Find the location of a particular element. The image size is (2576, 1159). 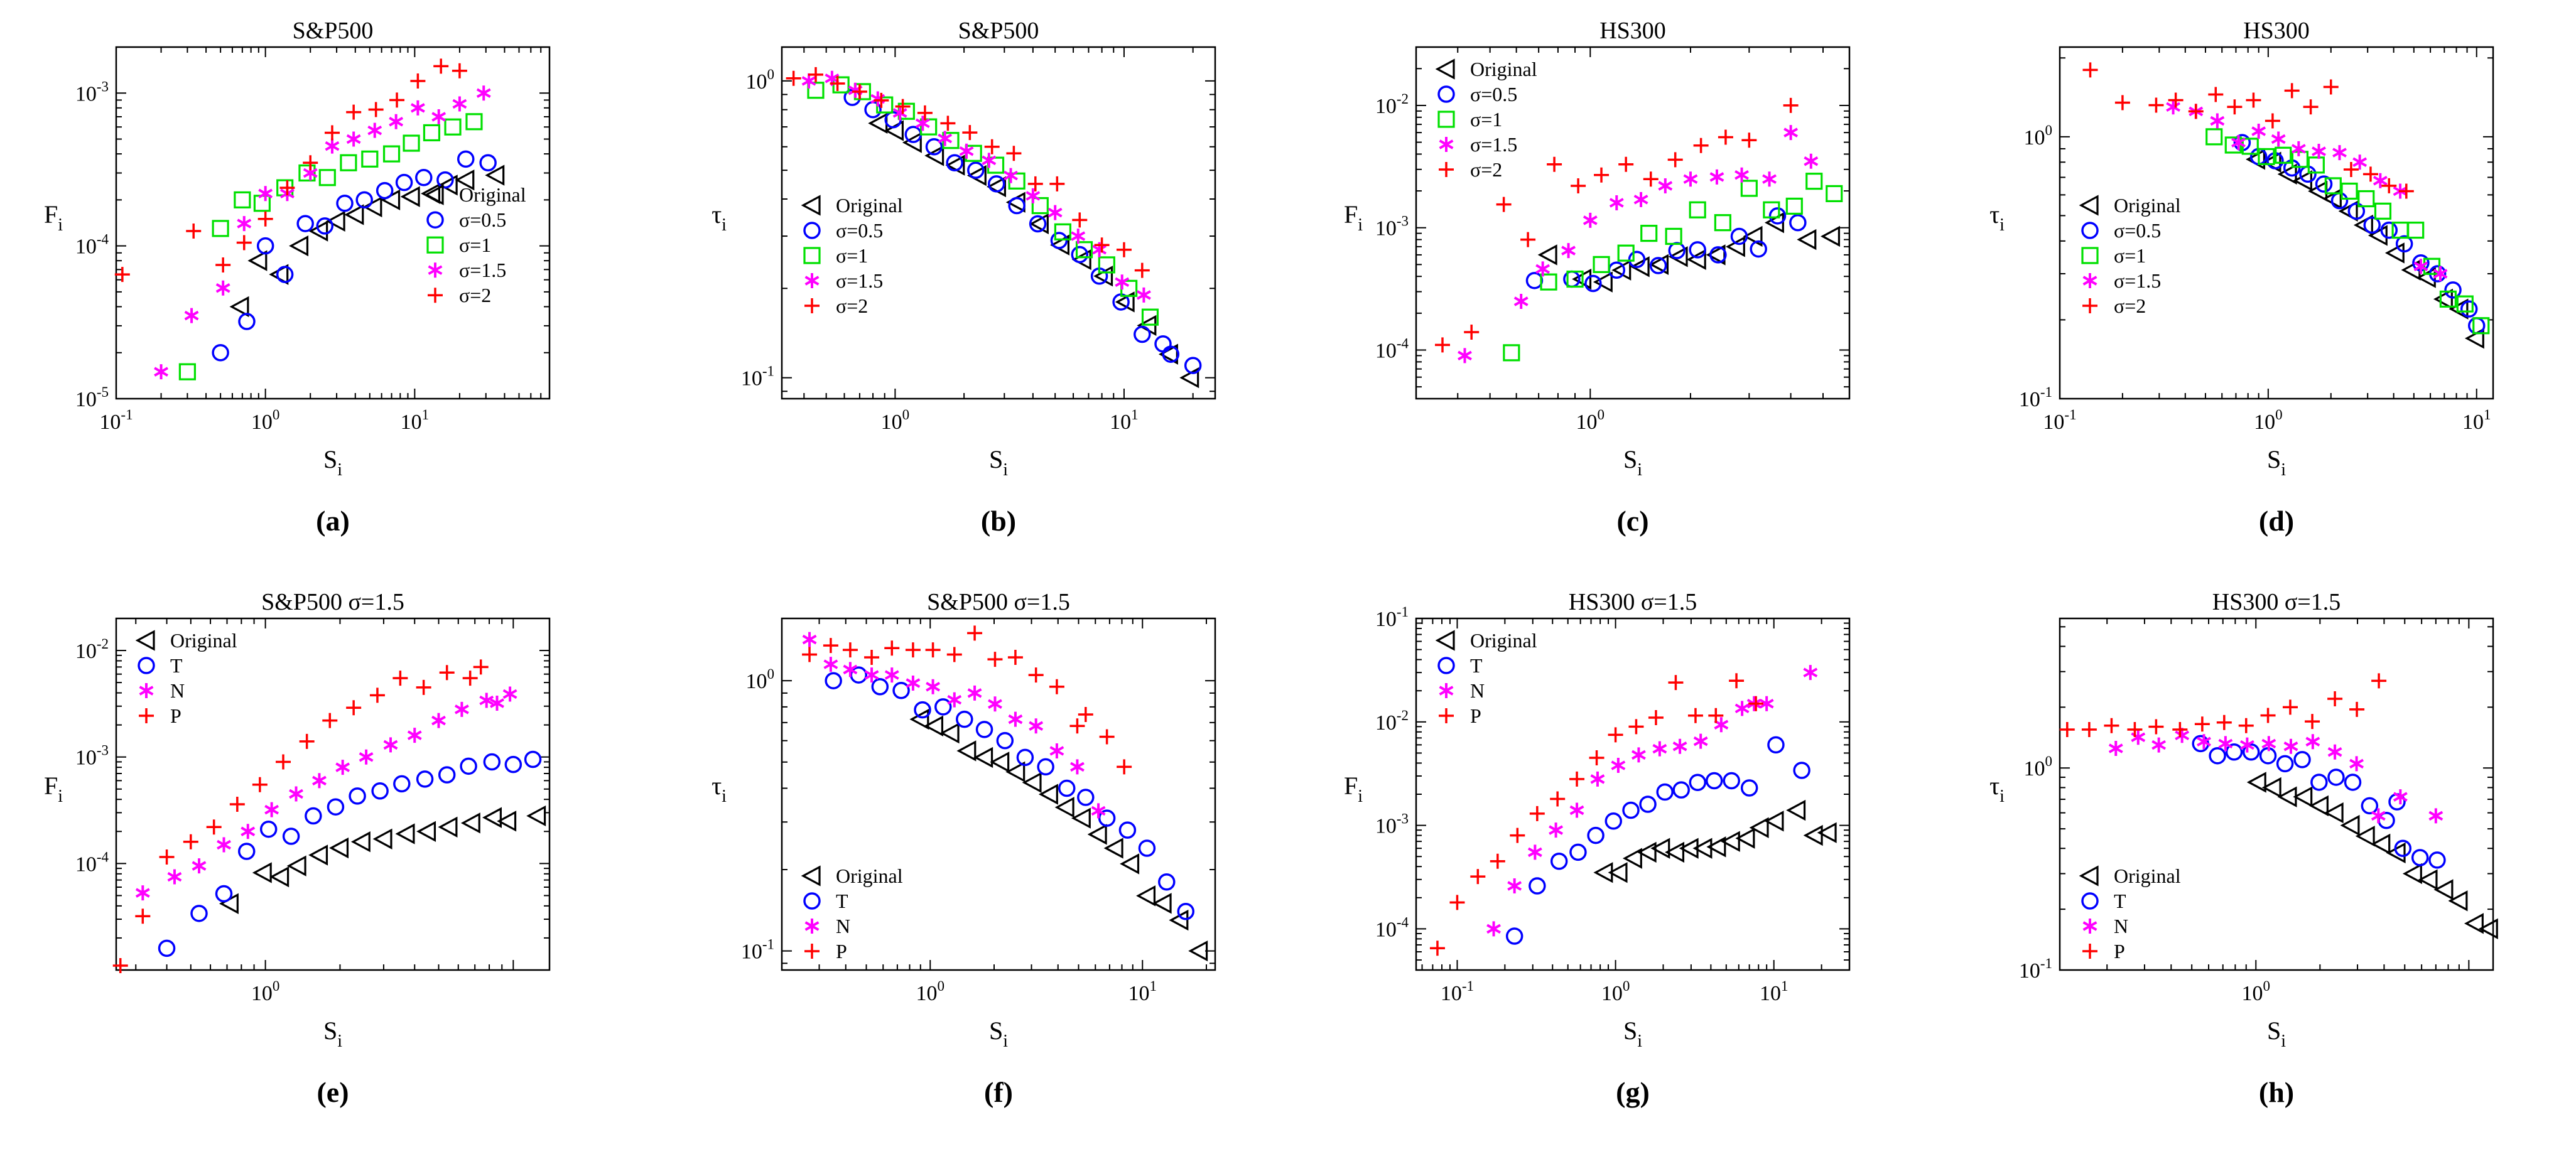

y-tick-label: 10⁻⁵ is located at coordinates (92, 397).